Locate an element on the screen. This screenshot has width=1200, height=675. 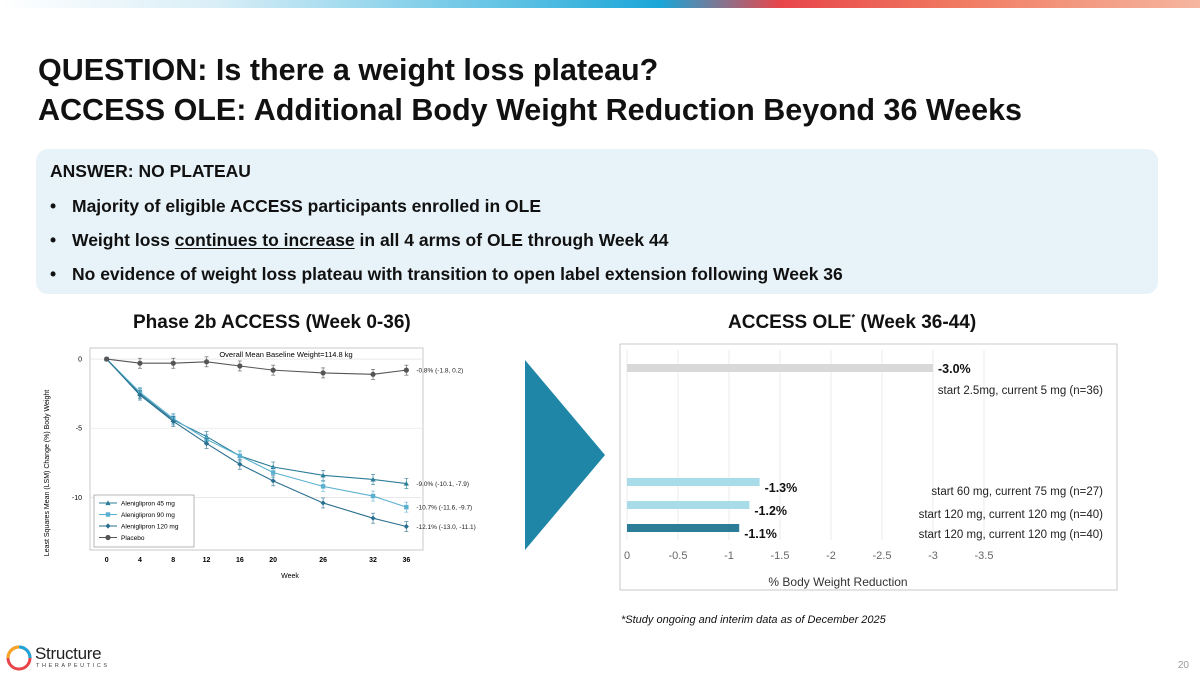
right-panel-title-main: ACCESS OLE is located at coordinates (790, 322).